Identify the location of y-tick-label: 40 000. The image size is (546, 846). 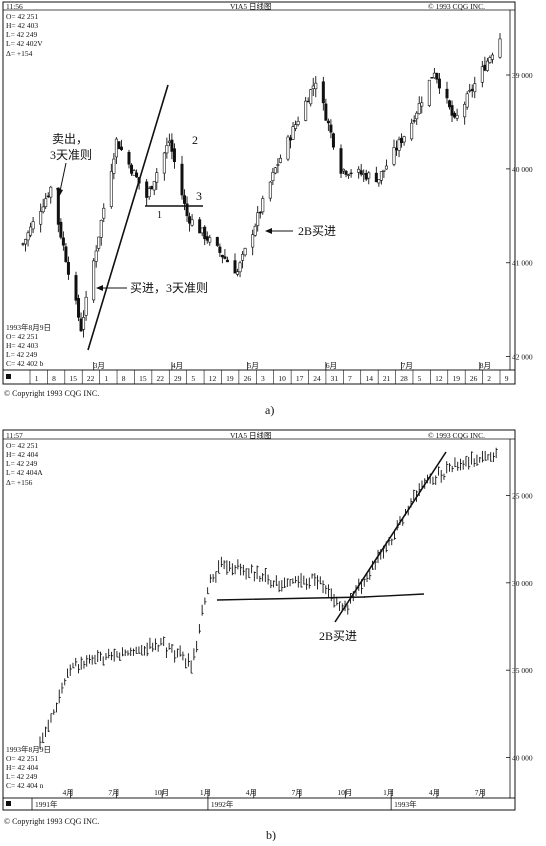
(522, 758).